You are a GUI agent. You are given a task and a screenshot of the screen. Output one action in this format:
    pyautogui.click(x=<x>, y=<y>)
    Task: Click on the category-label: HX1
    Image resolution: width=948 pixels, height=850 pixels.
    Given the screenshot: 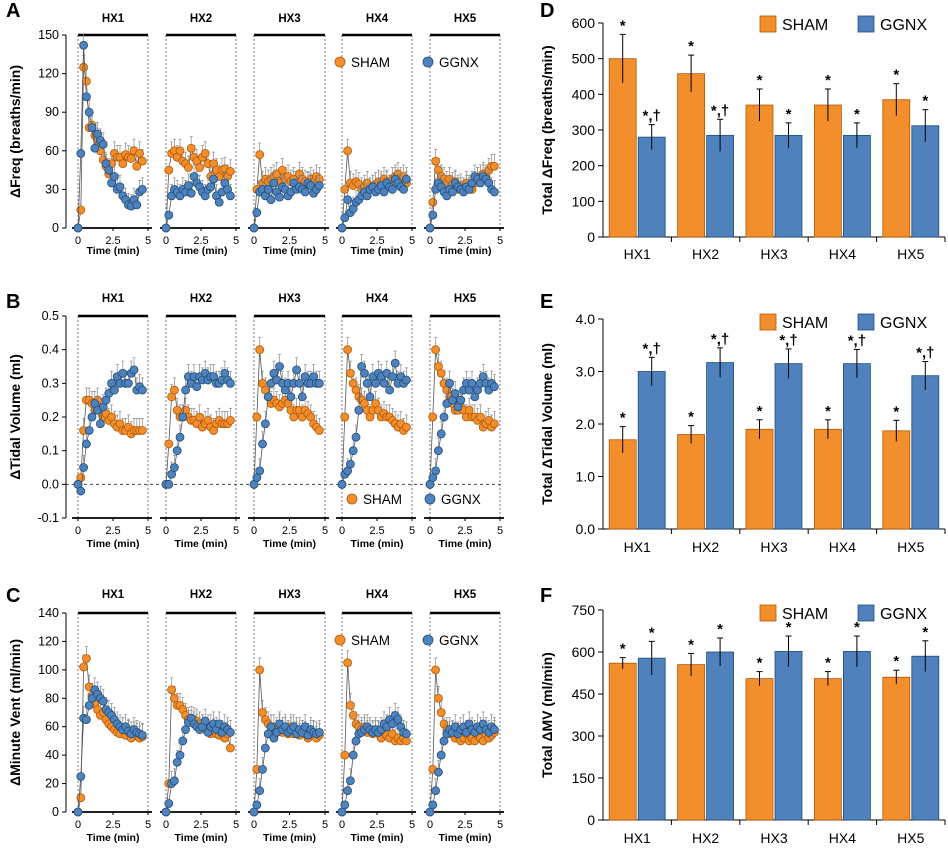 What is the action you would take?
    pyautogui.click(x=637, y=838)
    